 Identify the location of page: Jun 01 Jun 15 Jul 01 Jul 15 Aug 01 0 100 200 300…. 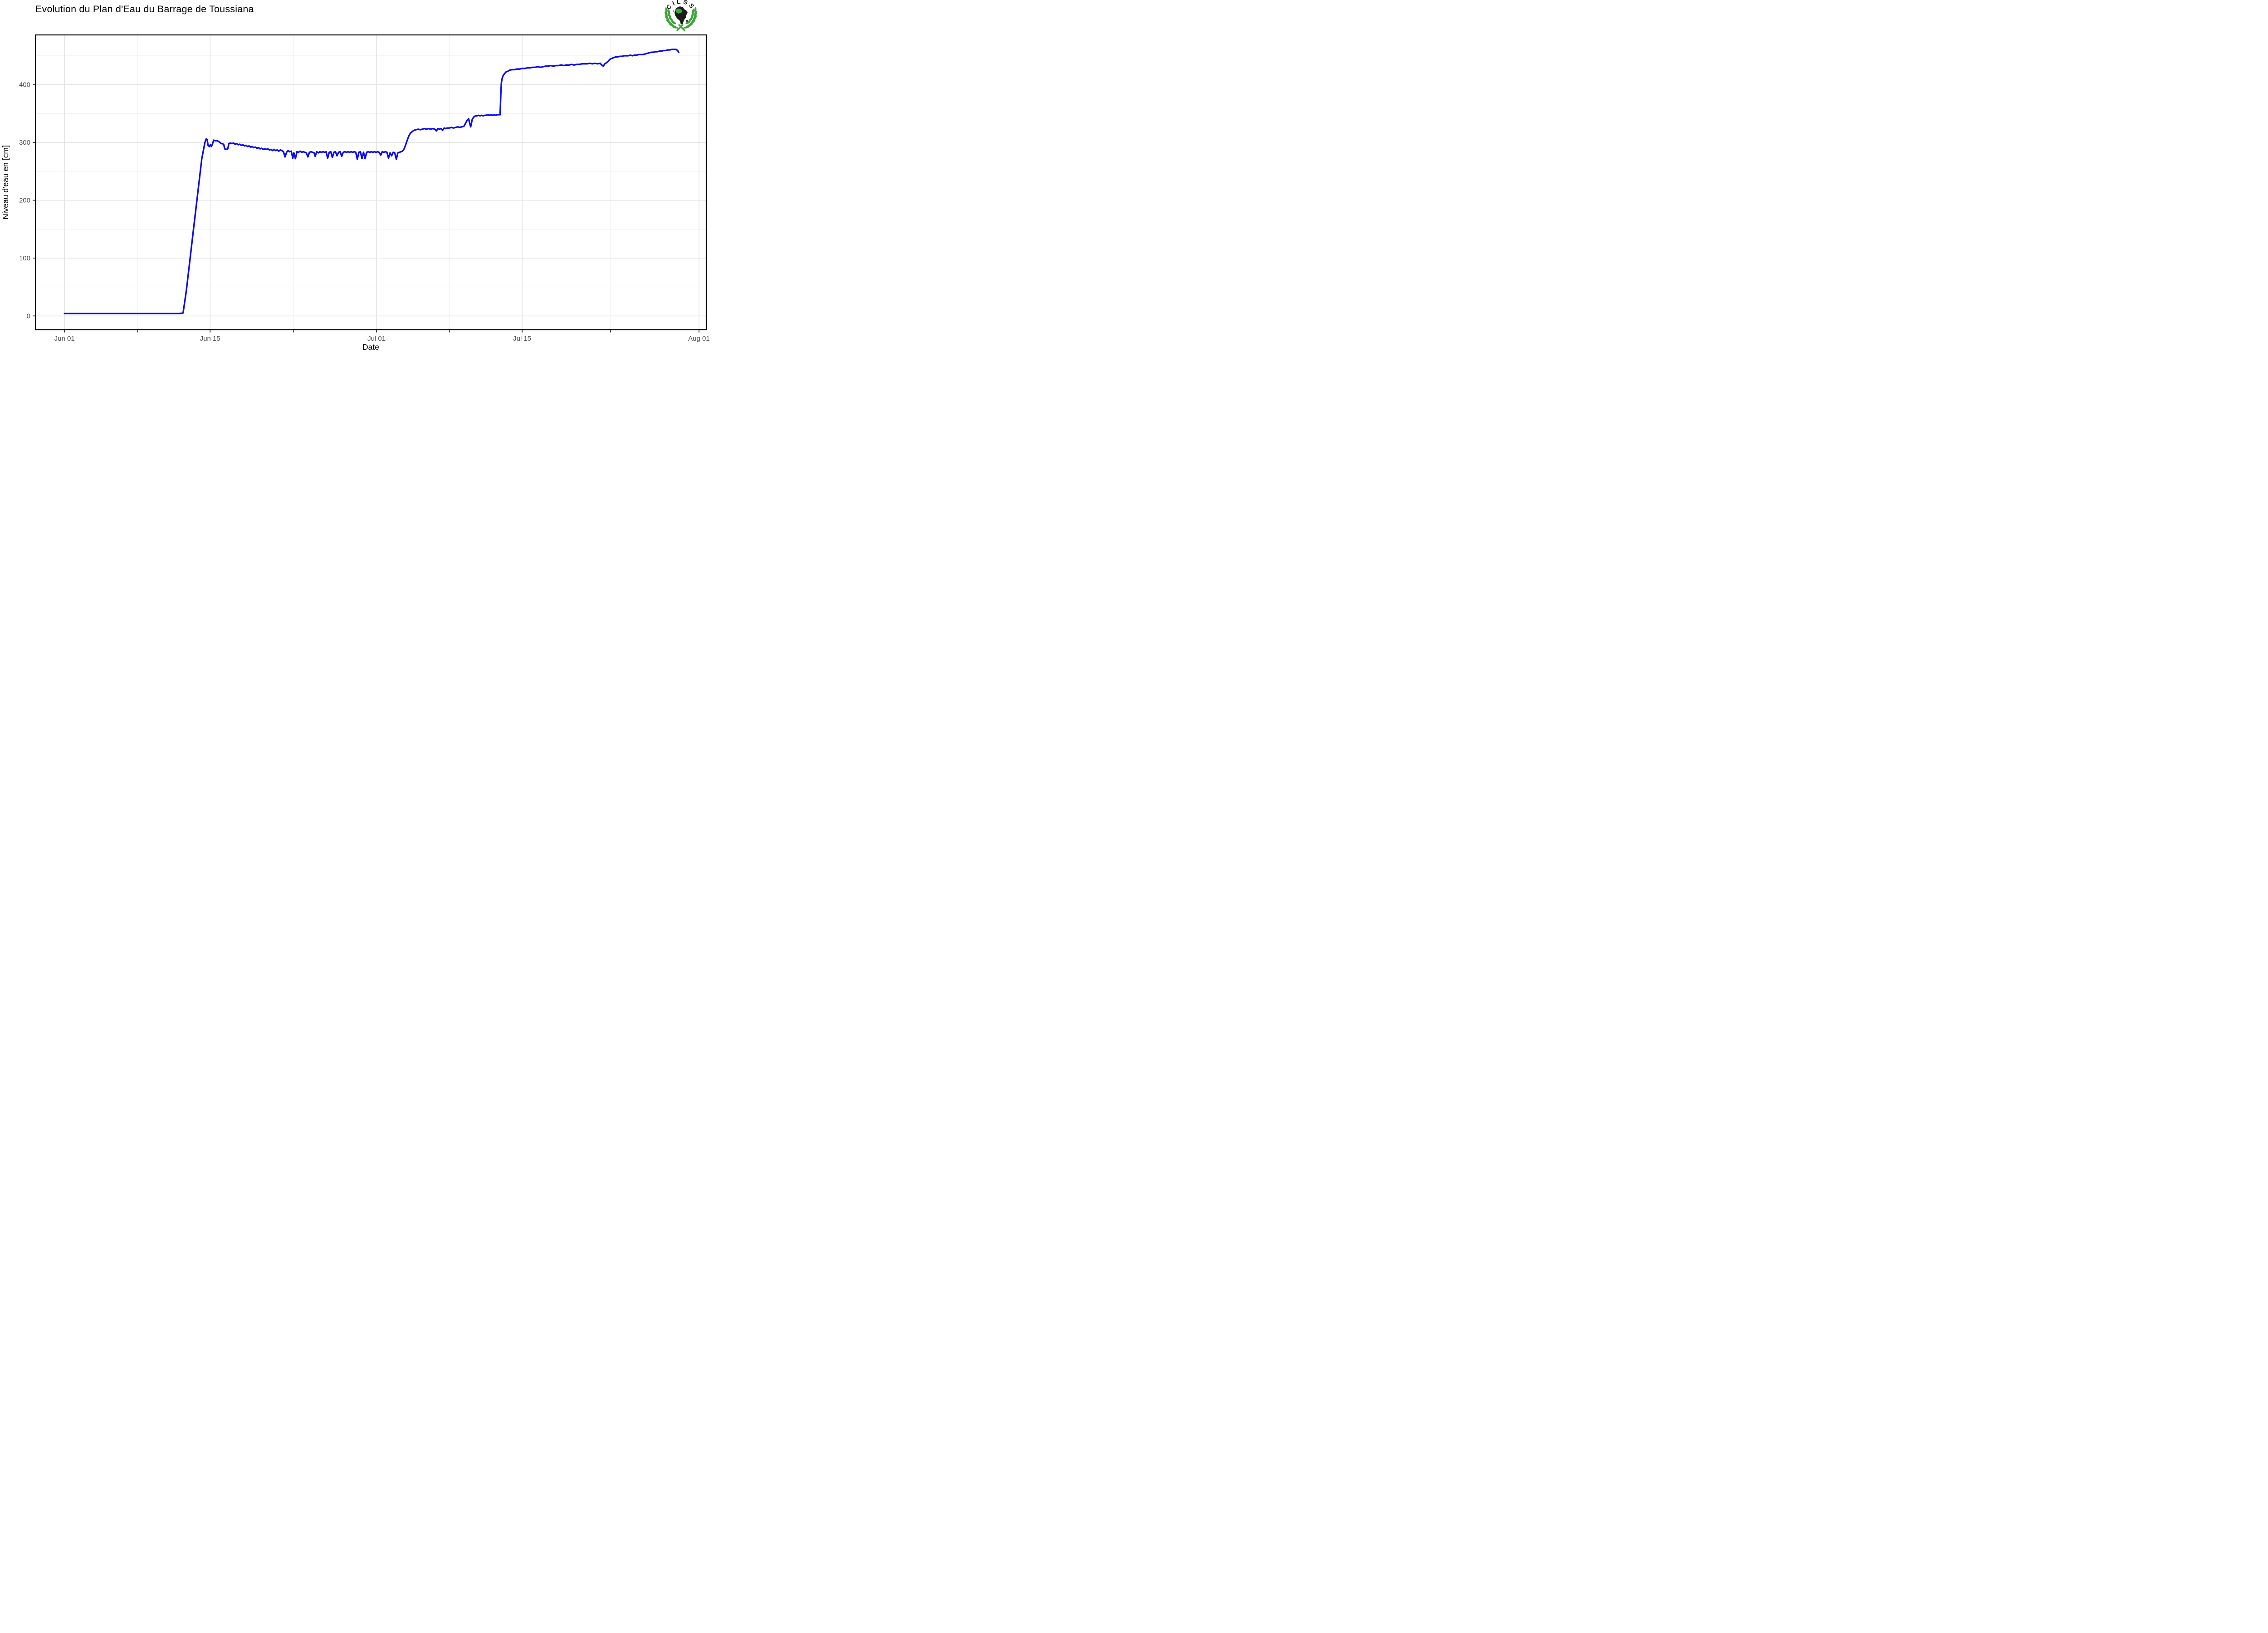
(356, 178).